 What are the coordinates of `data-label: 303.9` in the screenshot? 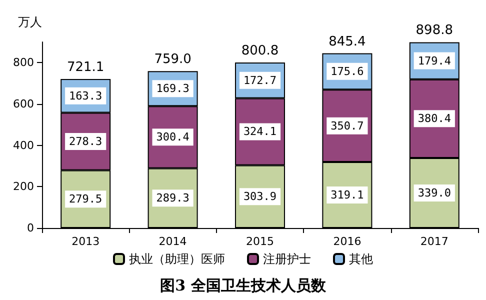 It's located at (260, 197).